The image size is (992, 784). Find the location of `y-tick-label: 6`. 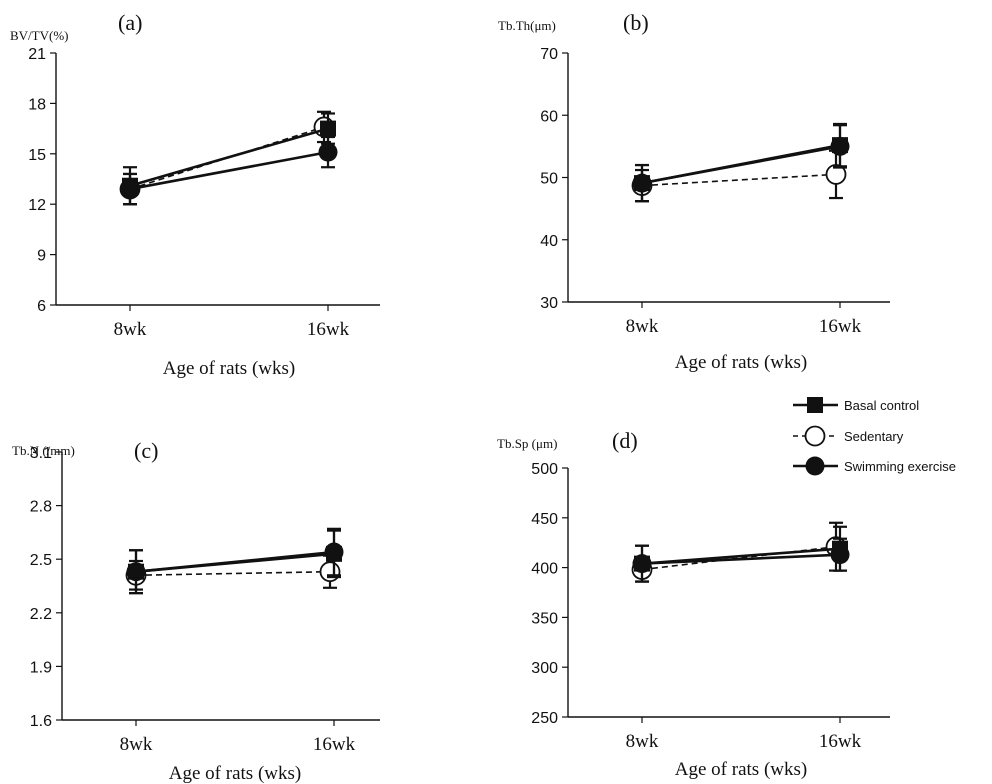

y-tick-label: 6 is located at coordinates (41, 306).